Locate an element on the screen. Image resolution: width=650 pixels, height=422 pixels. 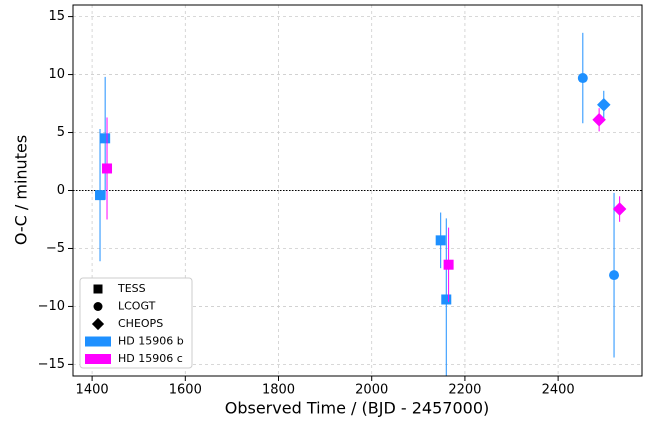
y-tick-label: 10 is located at coordinates (56, 74).